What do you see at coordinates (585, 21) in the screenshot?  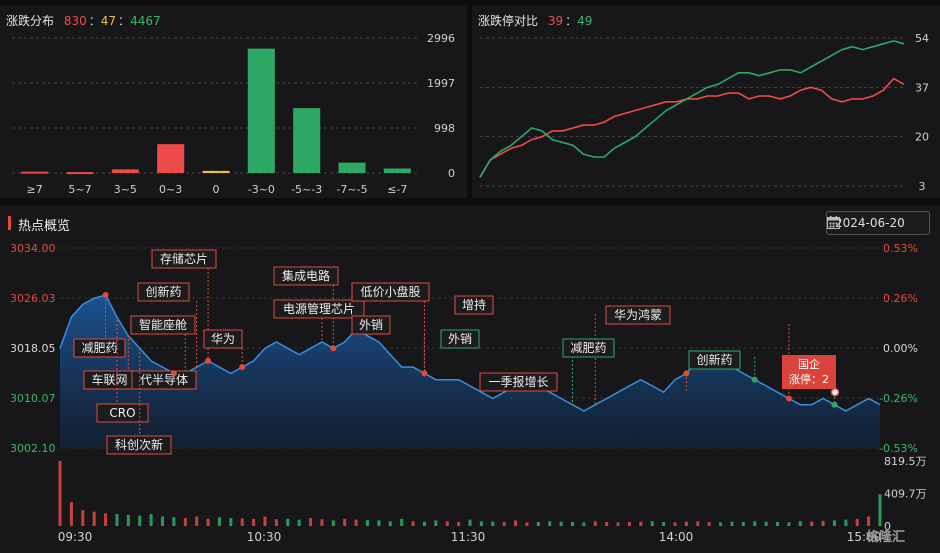 I see `limit-down-count: 49` at bounding box center [585, 21].